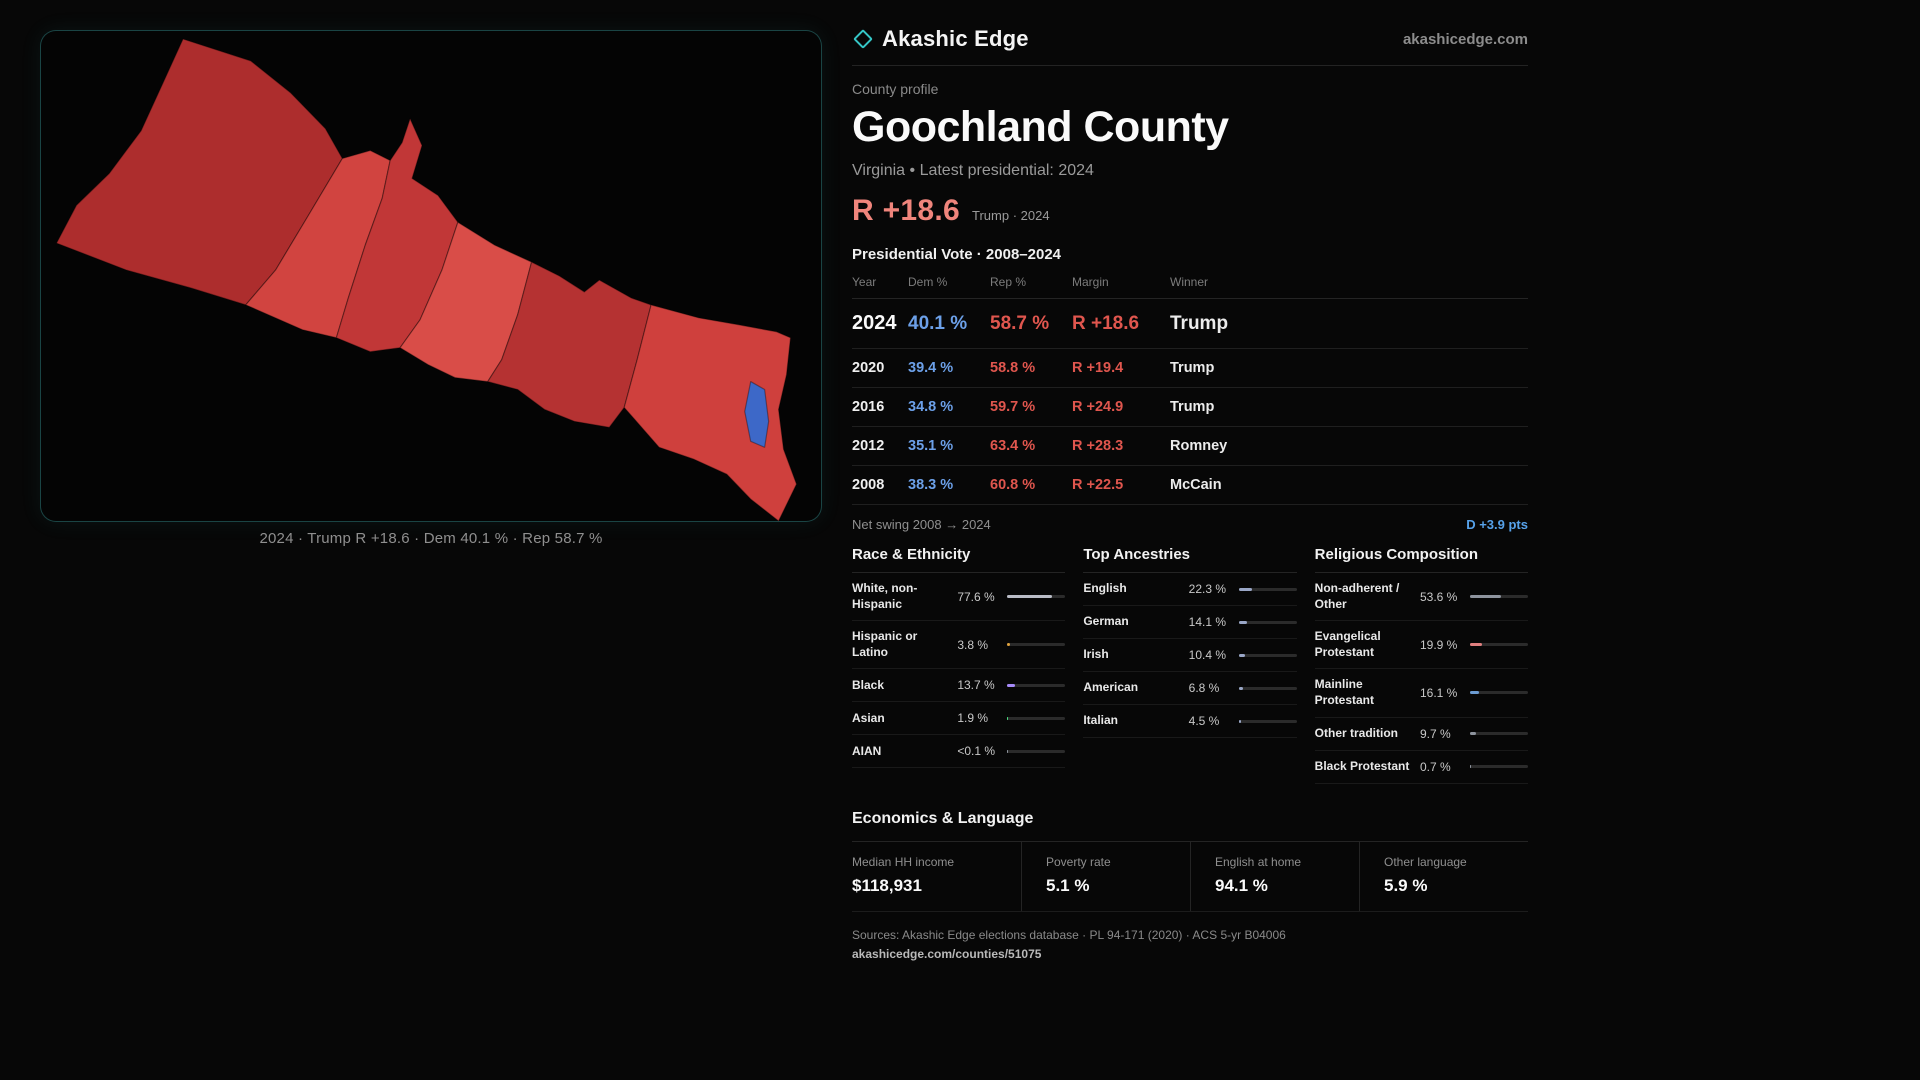 This screenshot has height=1080, width=1920. I want to click on table-row: 2024 40.1 % 58.7 % R +18.6 Trump, so click(1190, 324).